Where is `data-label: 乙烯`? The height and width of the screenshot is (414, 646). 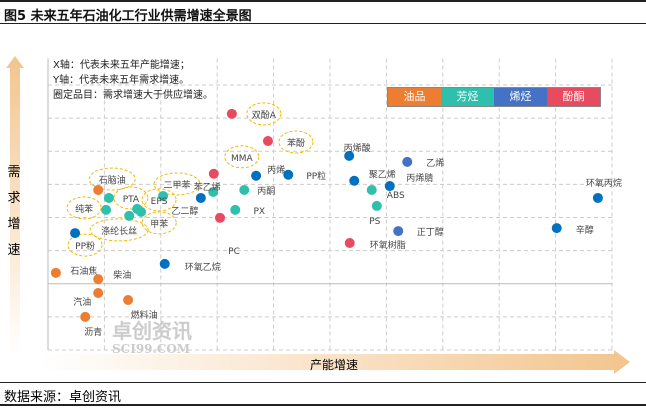 data-label: 乙烯 is located at coordinates (435, 163).